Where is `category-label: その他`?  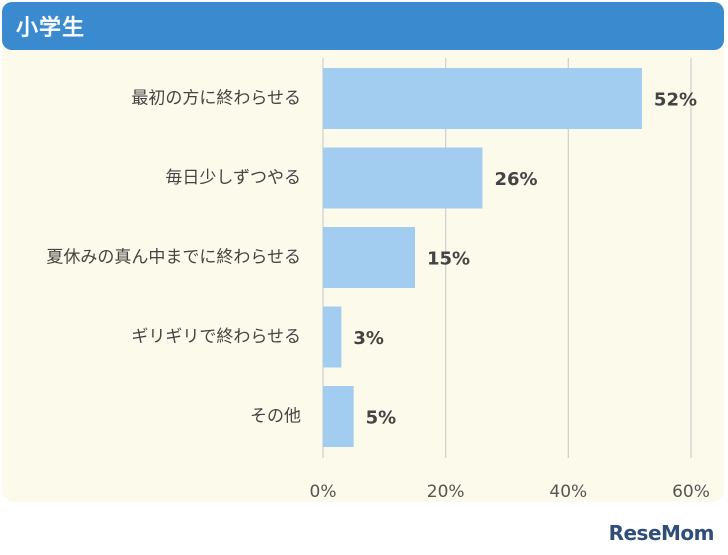
category-label: その他 is located at coordinates (275, 417).